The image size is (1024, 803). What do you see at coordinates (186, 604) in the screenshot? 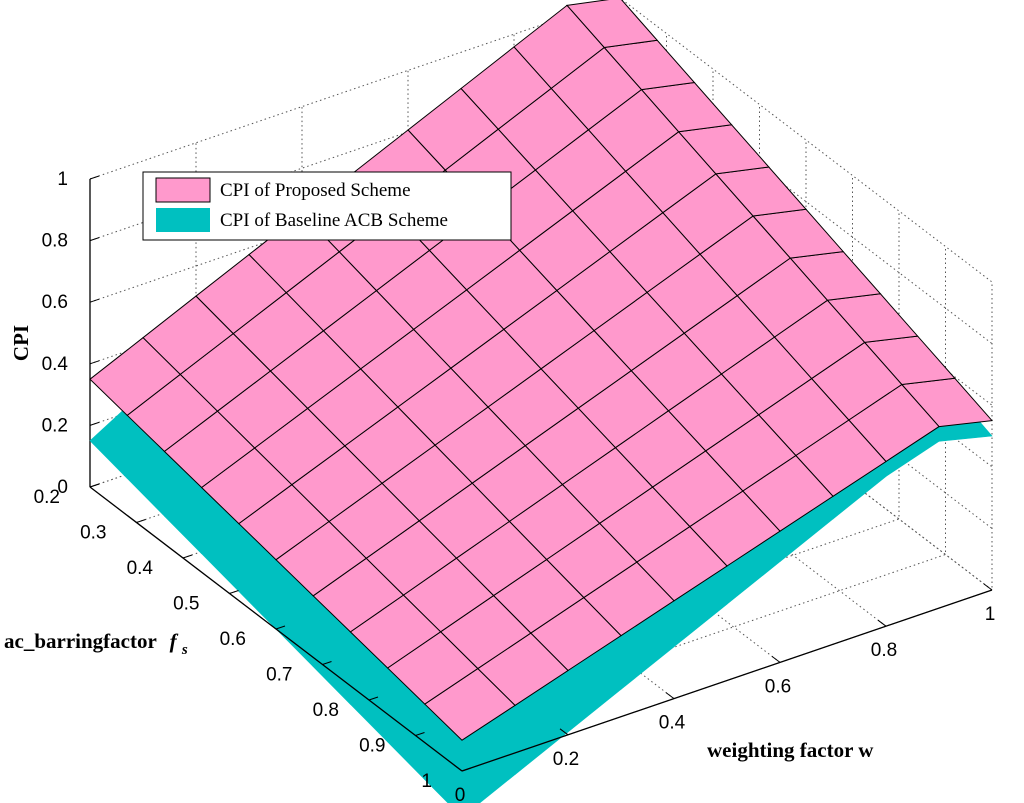
I see `f-tick-label: 0.5` at bounding box center [186, 604].